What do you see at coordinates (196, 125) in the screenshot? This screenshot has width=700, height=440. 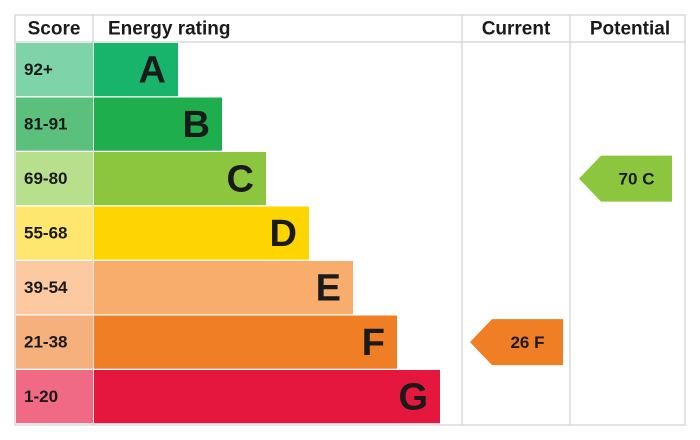 I see `rating-letter: B` at bounding box center [196, 125].